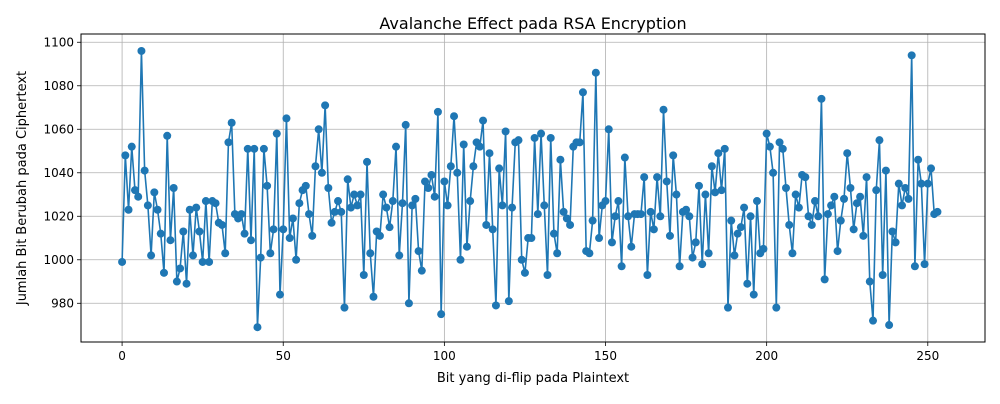  What do you see at coordinates (605, 356) in the screenshot?
I see `x-tick-label: 150` at bounding box center [605, 356].